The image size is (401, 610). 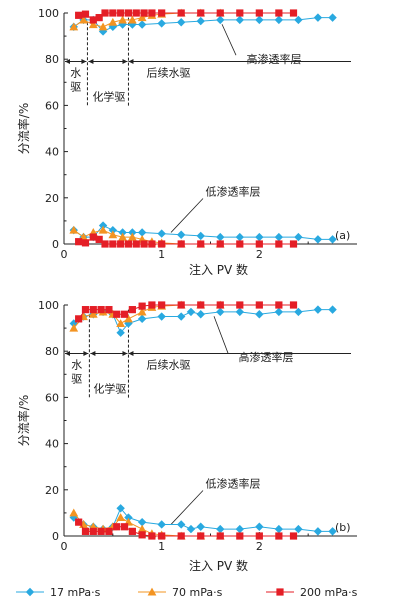 I want to click on legend-label: 17 mPa·s, so click(x=75, y=592).